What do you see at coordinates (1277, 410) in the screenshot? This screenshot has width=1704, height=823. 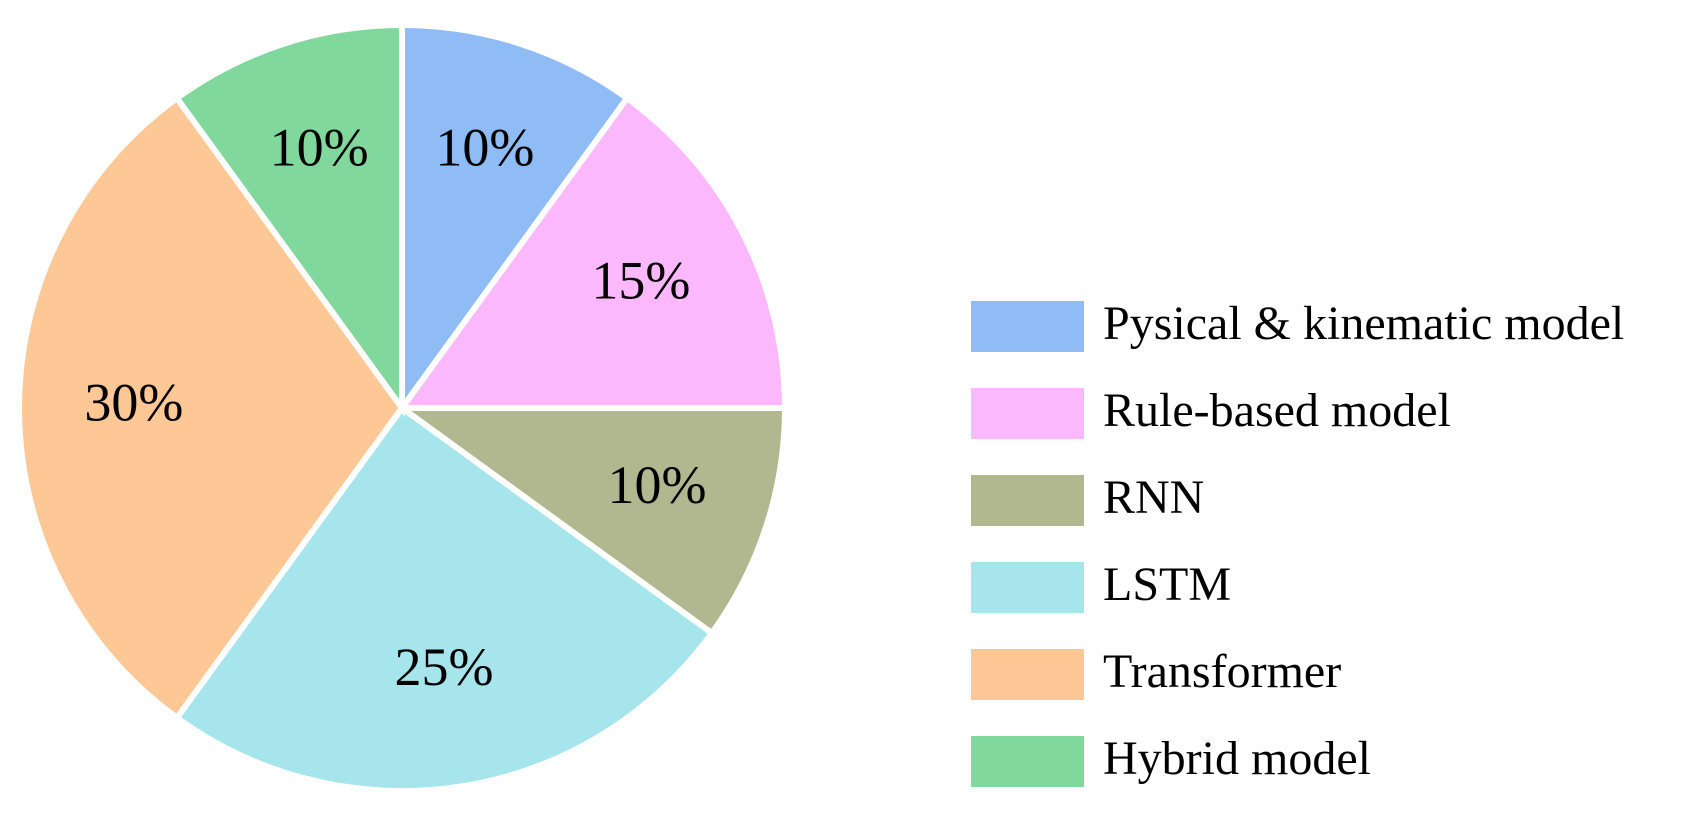 I see `legend-label: Rule-based model` at bounding box center [1277, 410].